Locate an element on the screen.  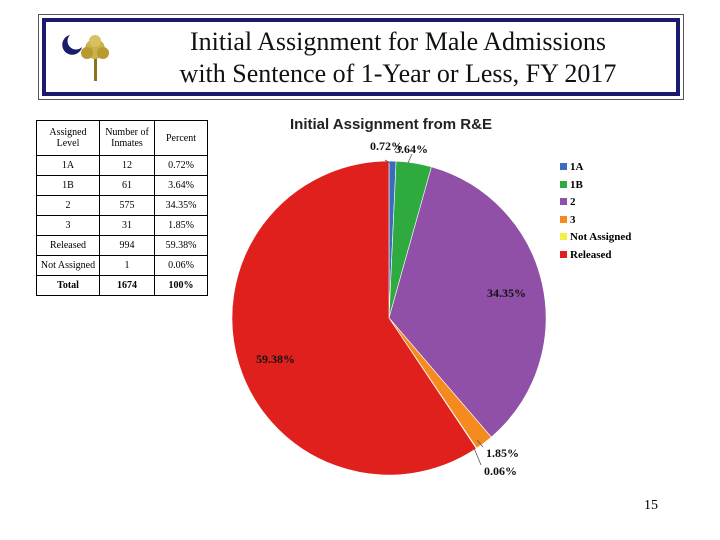
table-row: 2 575 34.35% is located at coordinates (122, 205).